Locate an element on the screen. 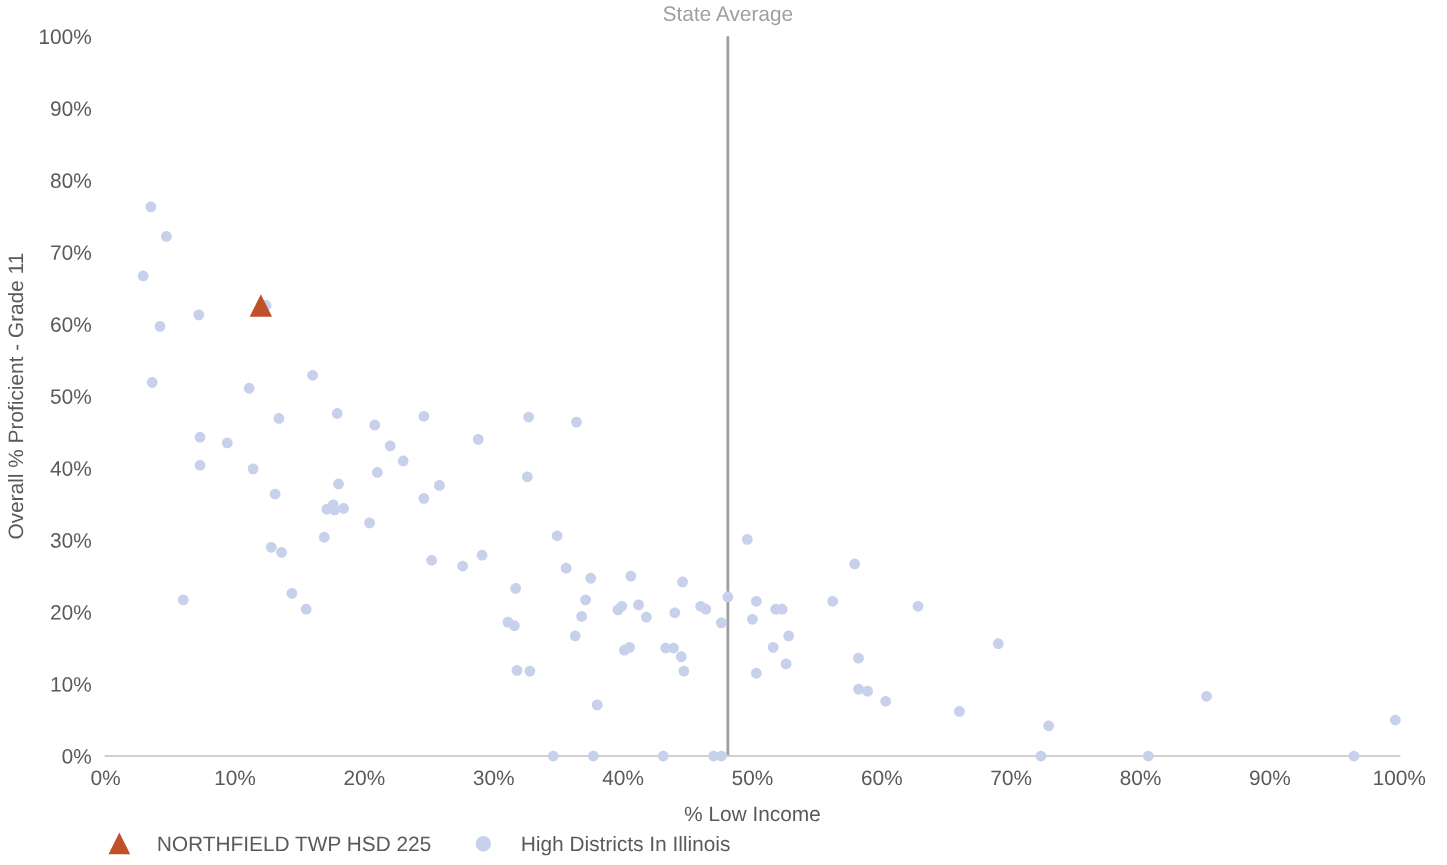 The image size is (1447, 865). x-tick-label: 50% is located at coordinates (752, 778).